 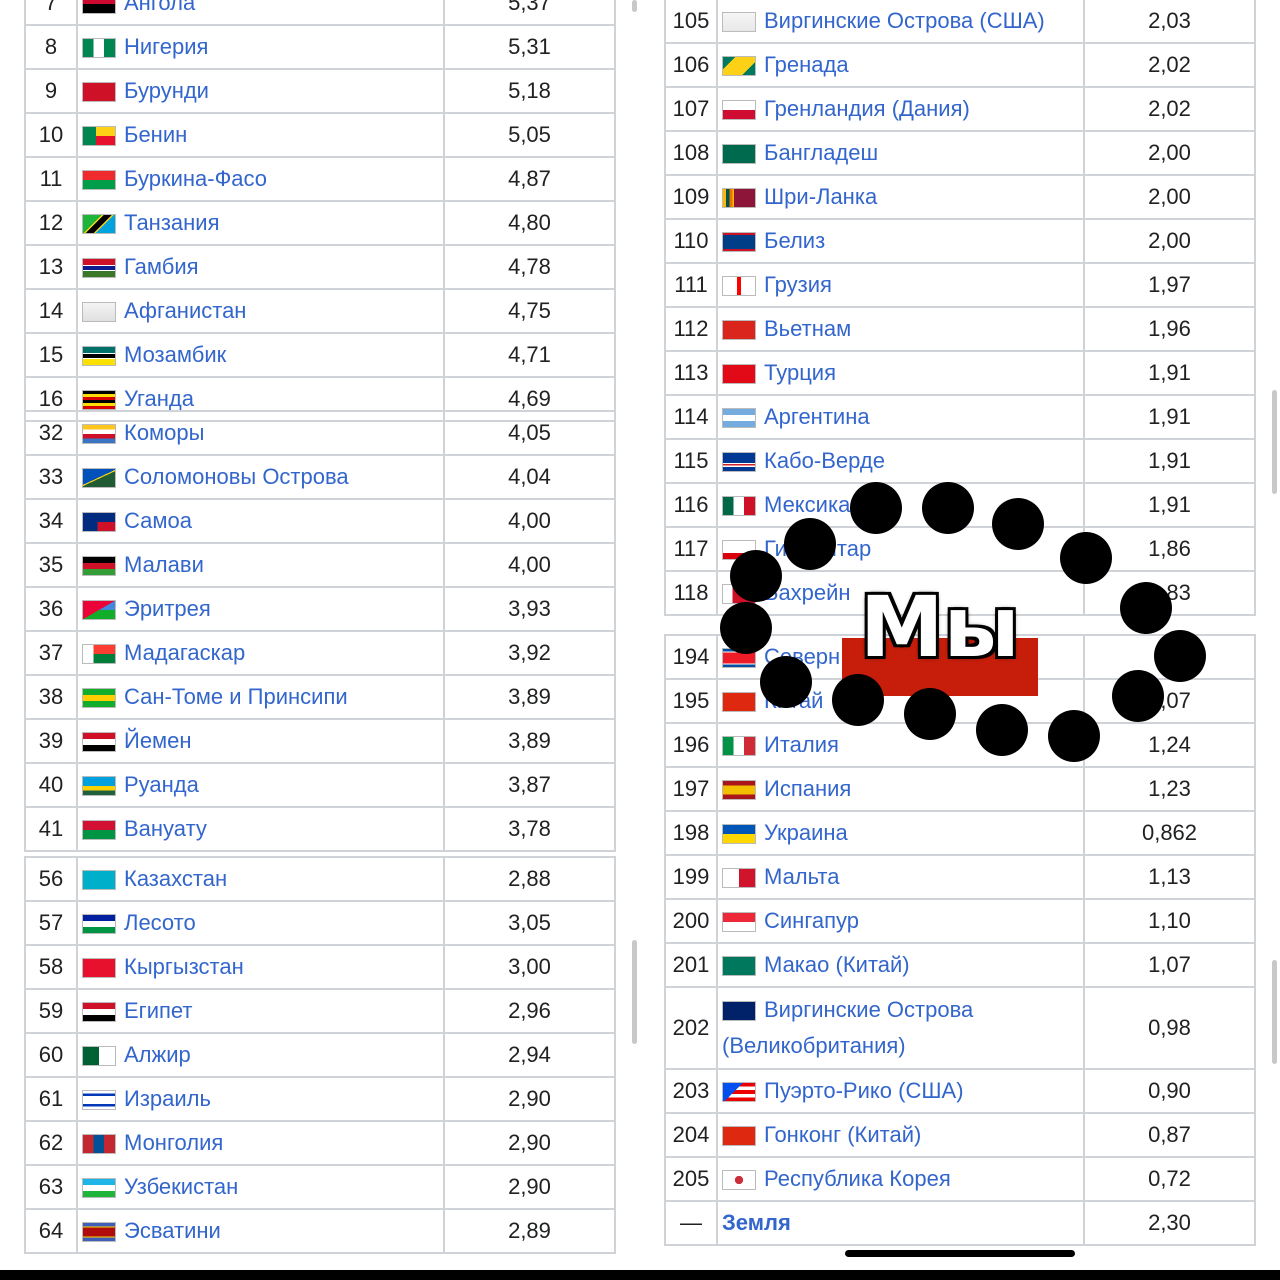 What do you see at coordinates (825, 108) in the screenshot?
I see `country-link: Гренландия` at bounding box center [825, 108].